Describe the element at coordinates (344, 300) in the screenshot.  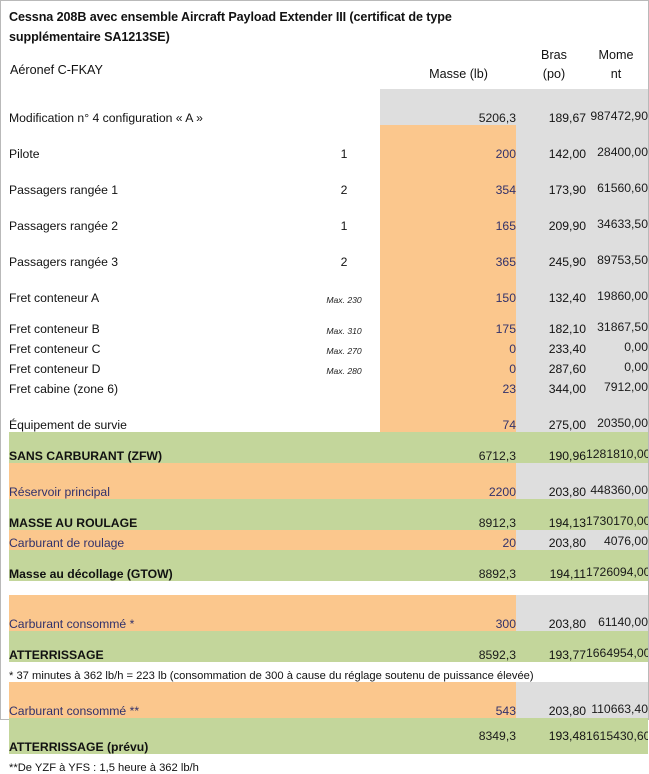
I see `row-max-note: Max. 230` at that location.